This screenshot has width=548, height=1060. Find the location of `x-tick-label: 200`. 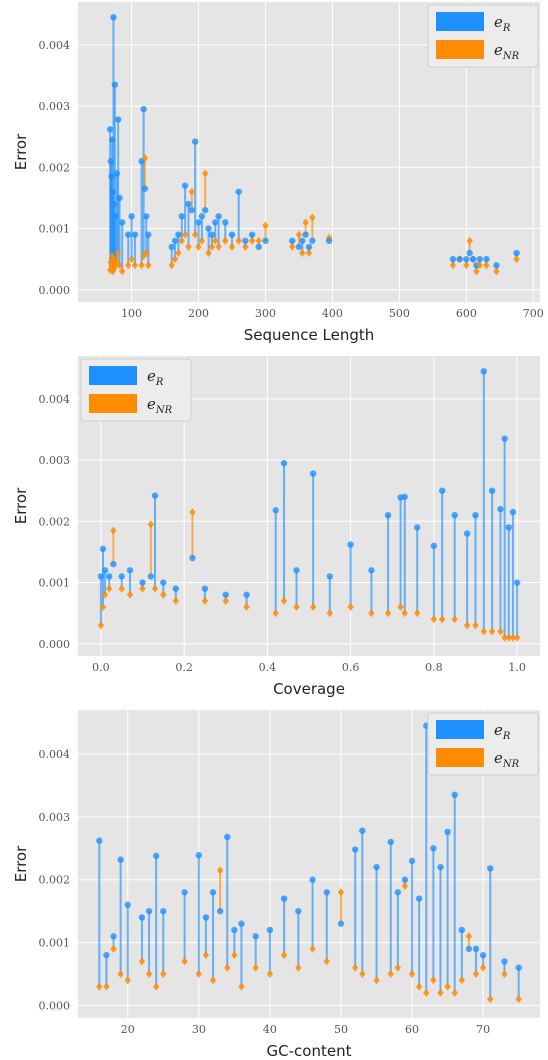

x-tick-label: 200 is located at coordinates (198, 313).